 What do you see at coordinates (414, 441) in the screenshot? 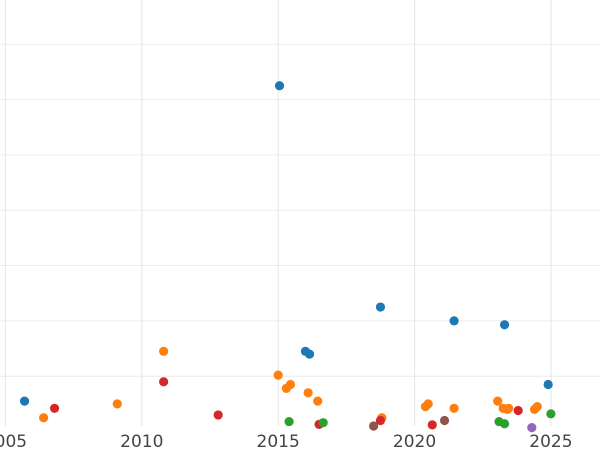
I see `x-tick-label: 2020` at bounding box center [414, 441].